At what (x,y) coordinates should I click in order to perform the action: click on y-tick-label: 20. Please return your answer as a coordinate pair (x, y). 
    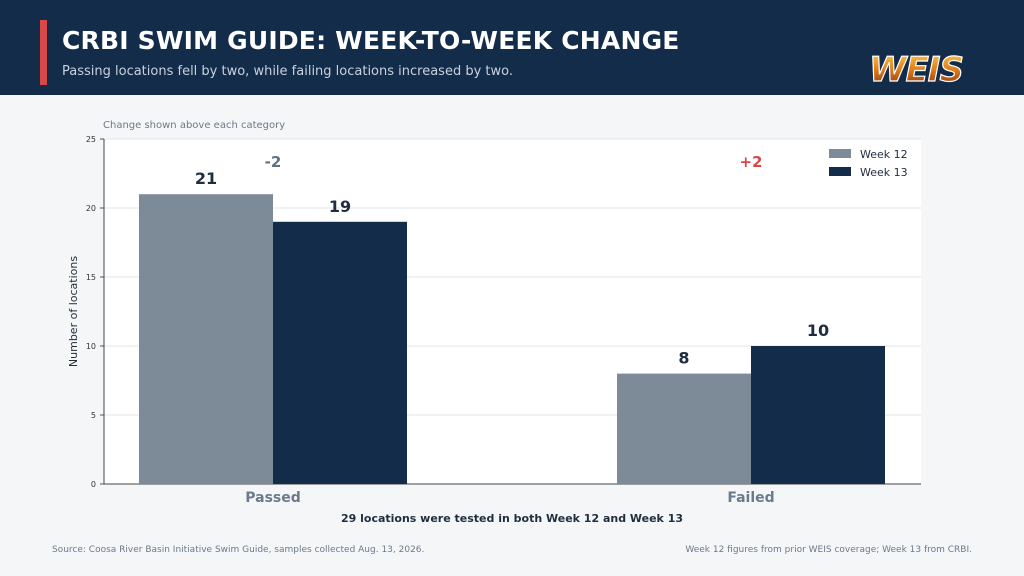
    Looking at the image, I should click on (91, 208).